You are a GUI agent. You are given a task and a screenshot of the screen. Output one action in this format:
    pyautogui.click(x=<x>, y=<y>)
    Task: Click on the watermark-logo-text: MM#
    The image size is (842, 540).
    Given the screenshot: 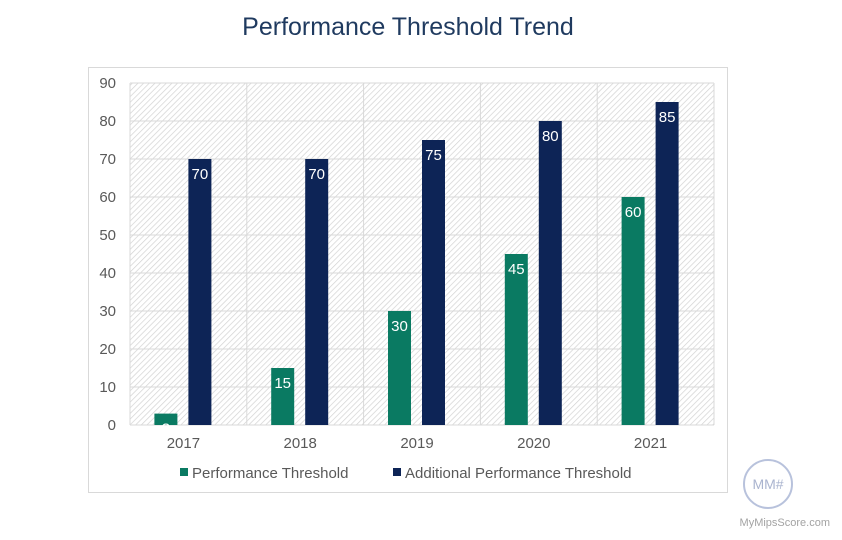 What is the action you would take?
    pyautogui.click(x=768, y=484)
    